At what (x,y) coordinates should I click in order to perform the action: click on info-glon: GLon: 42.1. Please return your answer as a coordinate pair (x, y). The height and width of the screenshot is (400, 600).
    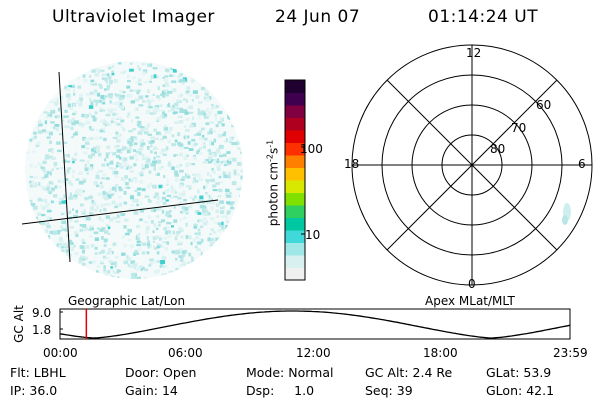
    Looking at the image, I should click on (520, 390).